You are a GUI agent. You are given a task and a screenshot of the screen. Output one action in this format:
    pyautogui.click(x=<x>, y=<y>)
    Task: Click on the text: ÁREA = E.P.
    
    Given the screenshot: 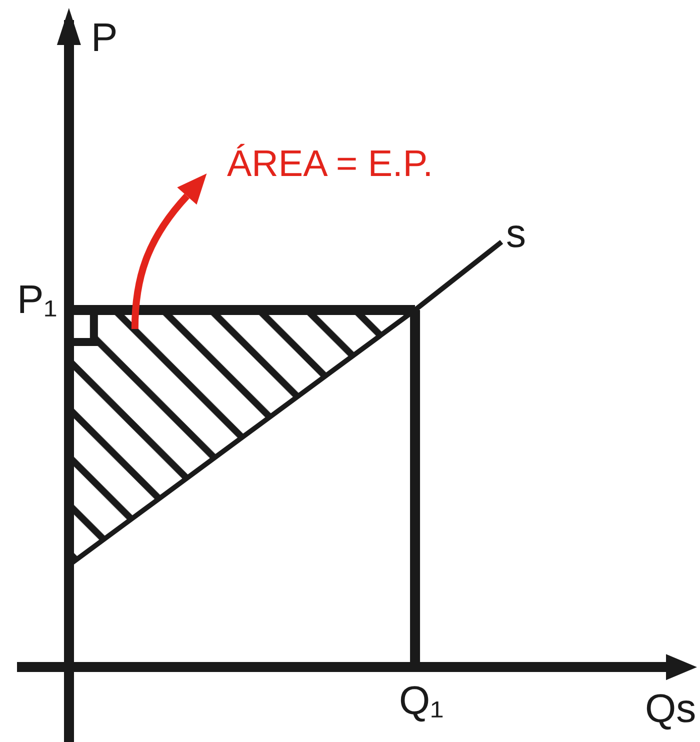 What is the action you would take?
    pyautogui.click(x=330, y=163)
    